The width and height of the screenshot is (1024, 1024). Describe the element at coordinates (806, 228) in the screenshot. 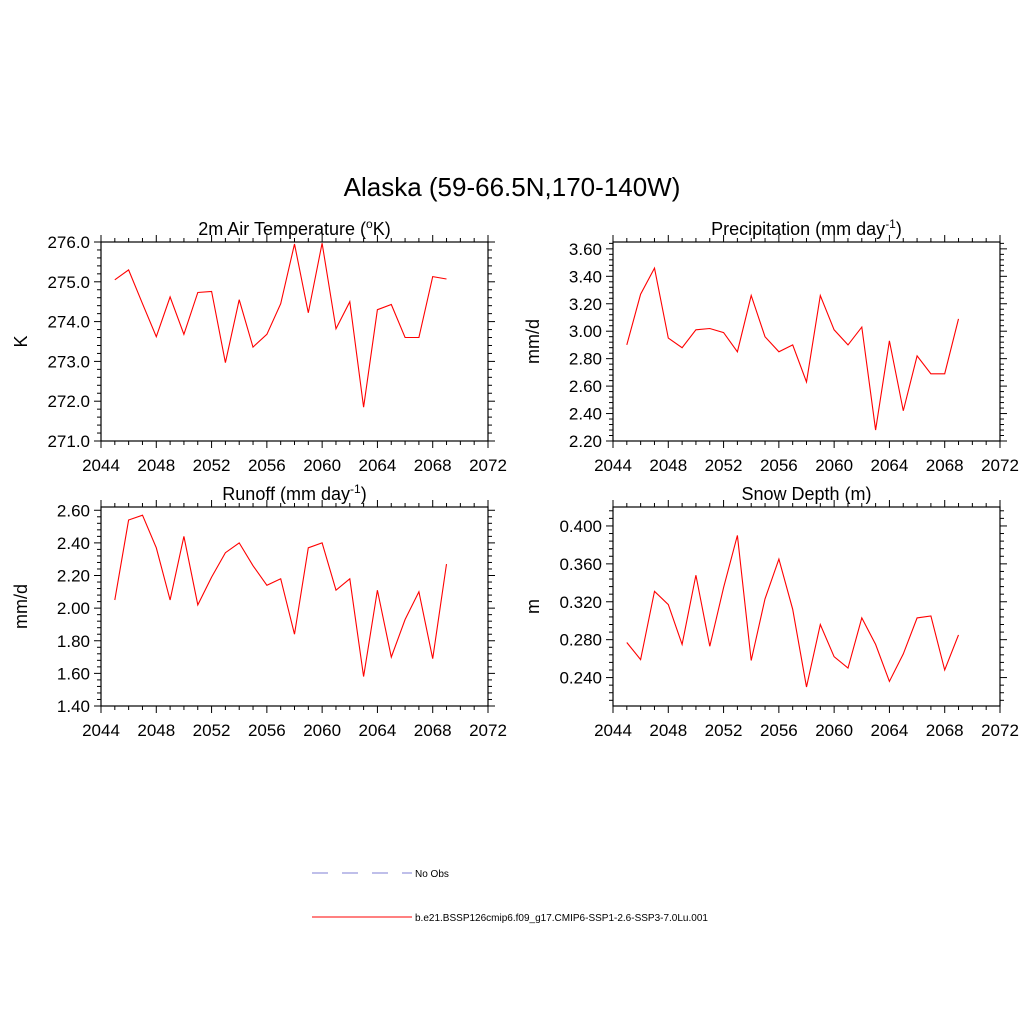

I see `panel-title: Precipitation (mm day-1)` at that location.